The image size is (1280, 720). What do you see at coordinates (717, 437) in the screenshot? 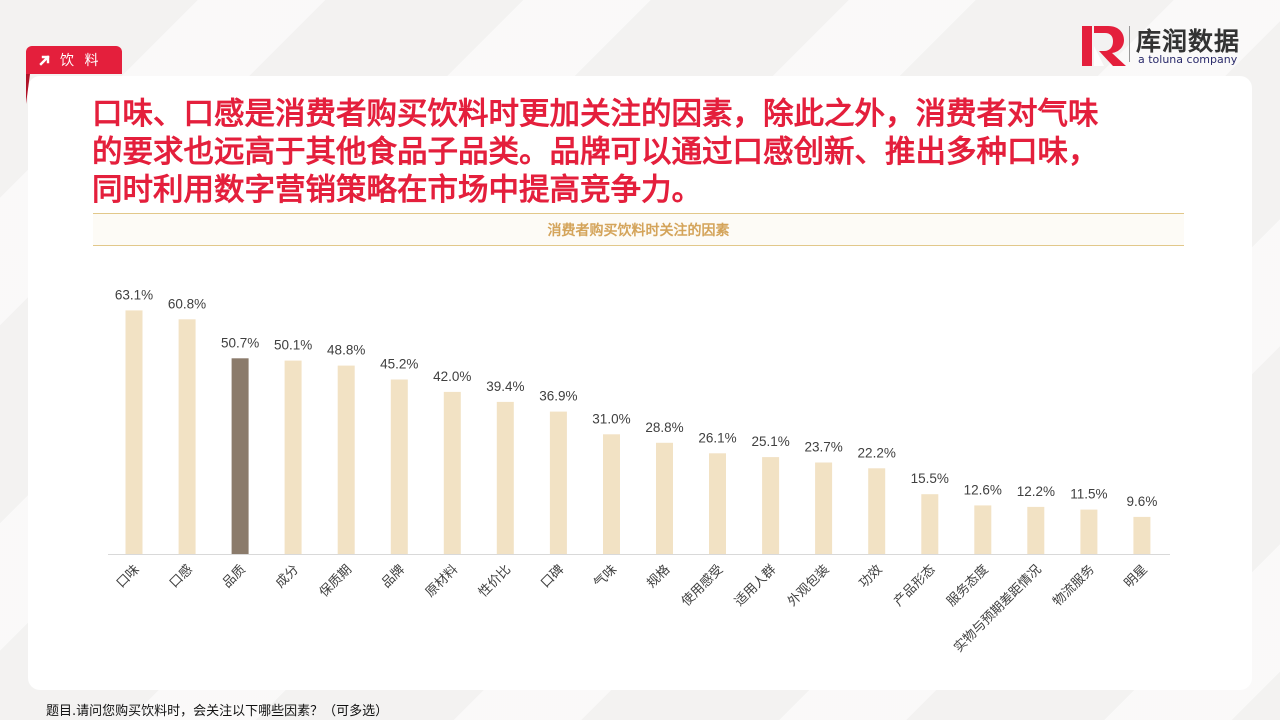
I see `bar-value-label: 26.1%` at bounding box center [717, 437].